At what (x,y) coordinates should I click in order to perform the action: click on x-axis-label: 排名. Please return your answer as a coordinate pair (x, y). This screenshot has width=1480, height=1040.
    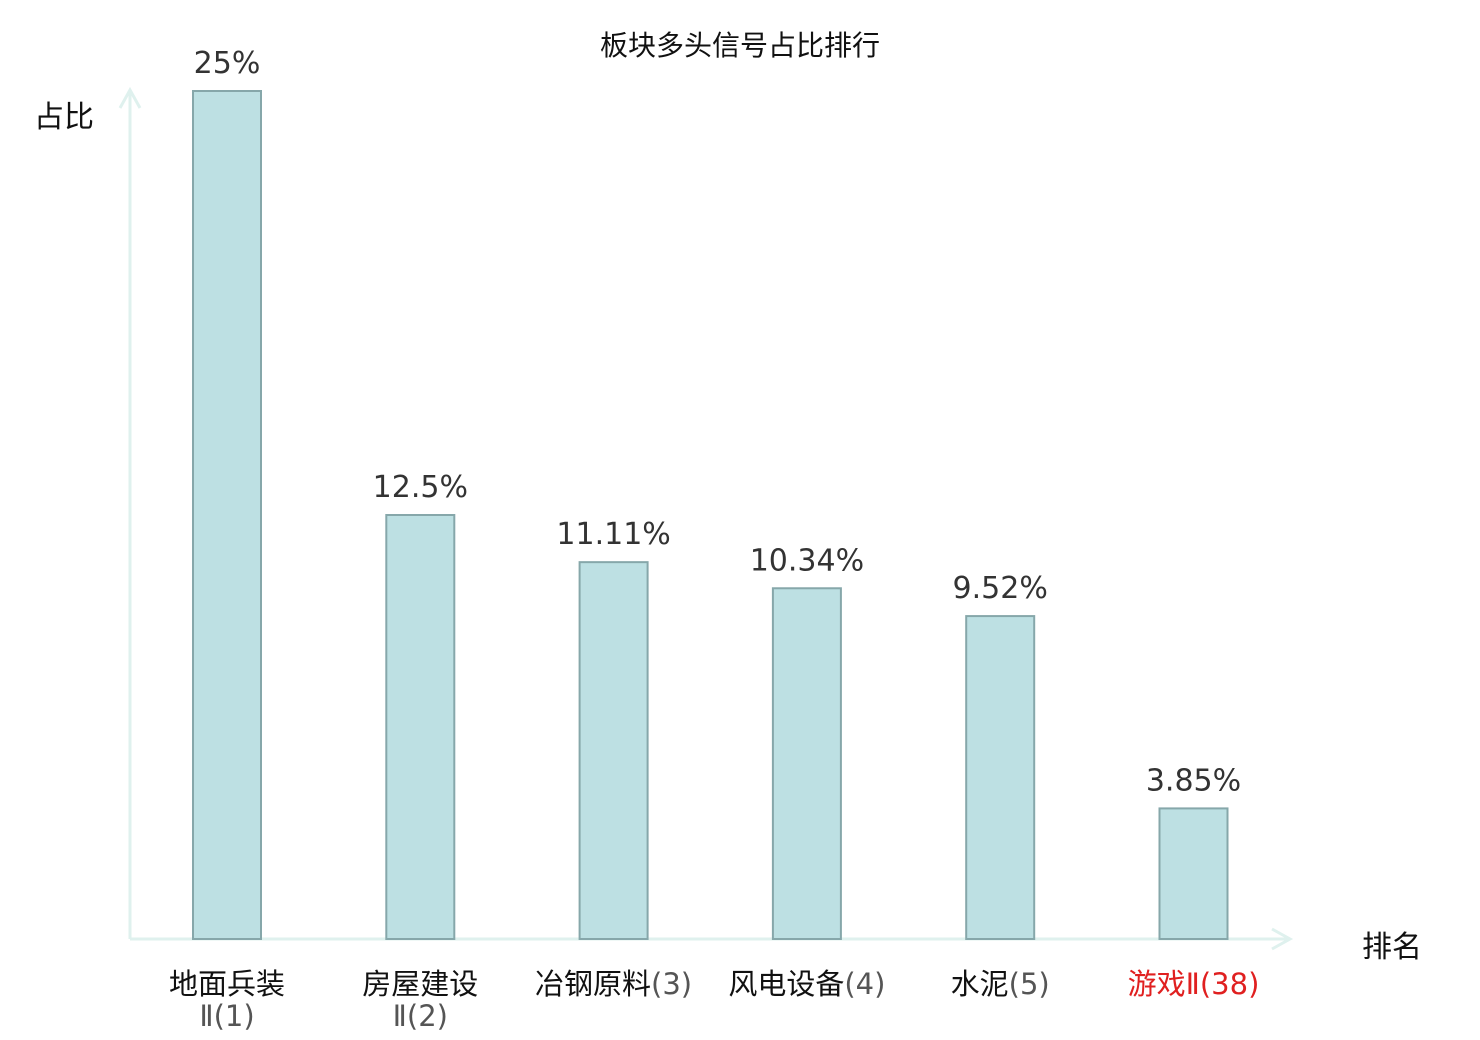
    Looking at the image, I should click on (1392, 947).